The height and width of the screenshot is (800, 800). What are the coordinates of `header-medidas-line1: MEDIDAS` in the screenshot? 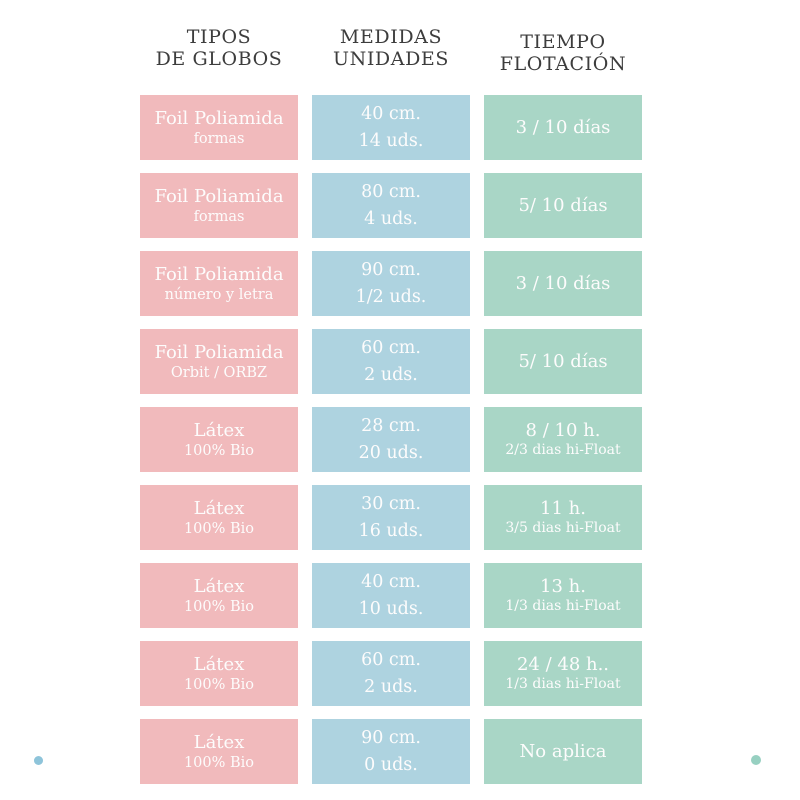 It's located at (391, 37).